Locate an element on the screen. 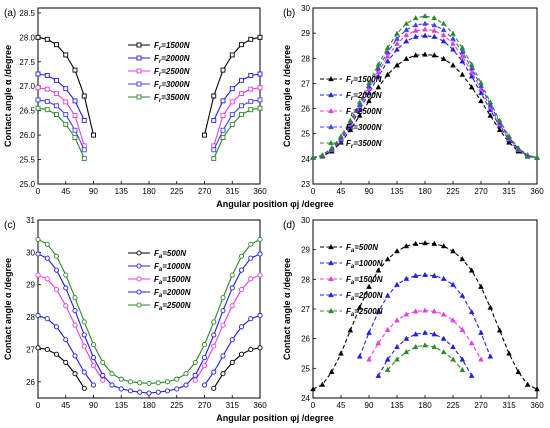  y-tick-label: 28.5 is located at coordinates (27, 13).